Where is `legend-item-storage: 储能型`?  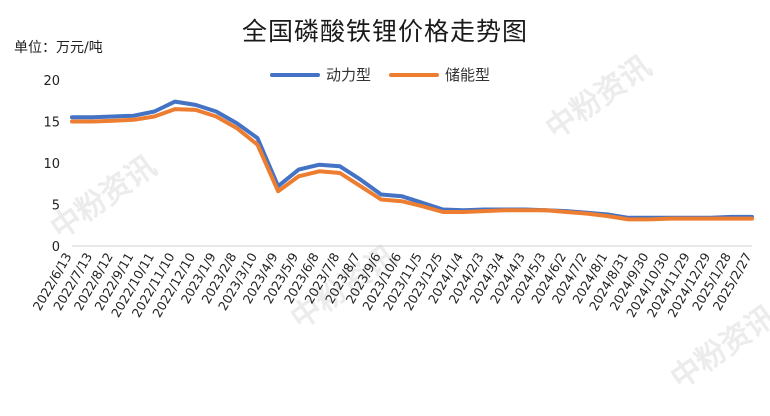 legend-item-storage: 储能型 is located at coordinates (439, 74).